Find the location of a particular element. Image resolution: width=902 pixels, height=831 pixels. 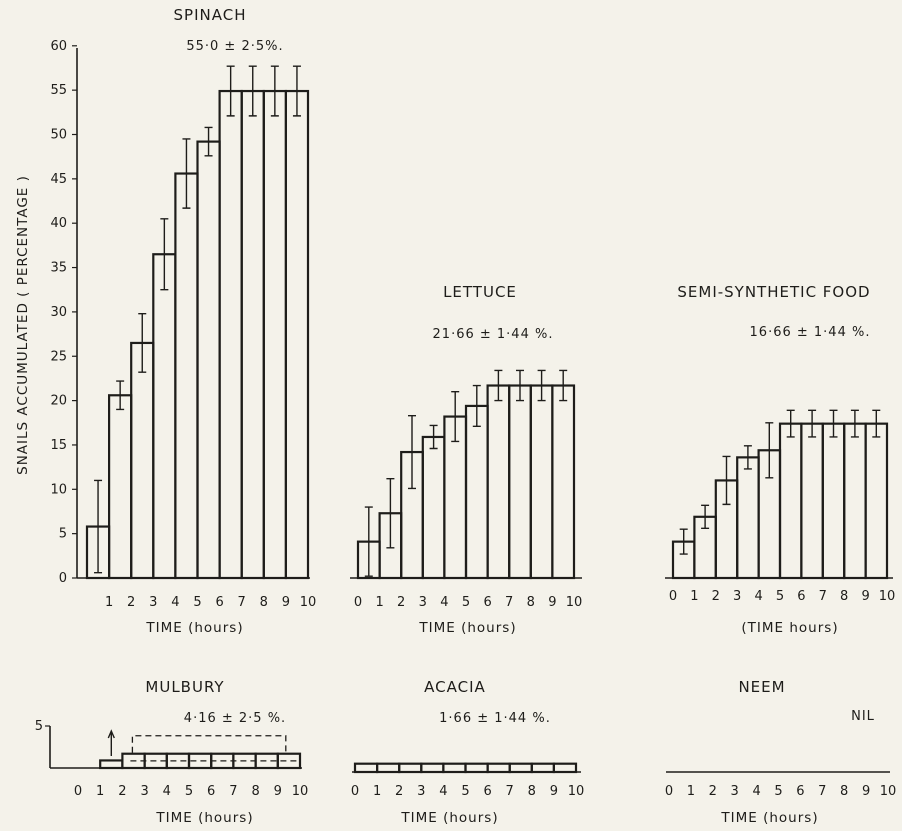

panel-neem-x-axis-label: TIME (hours) is located at coordinates (769, 818).